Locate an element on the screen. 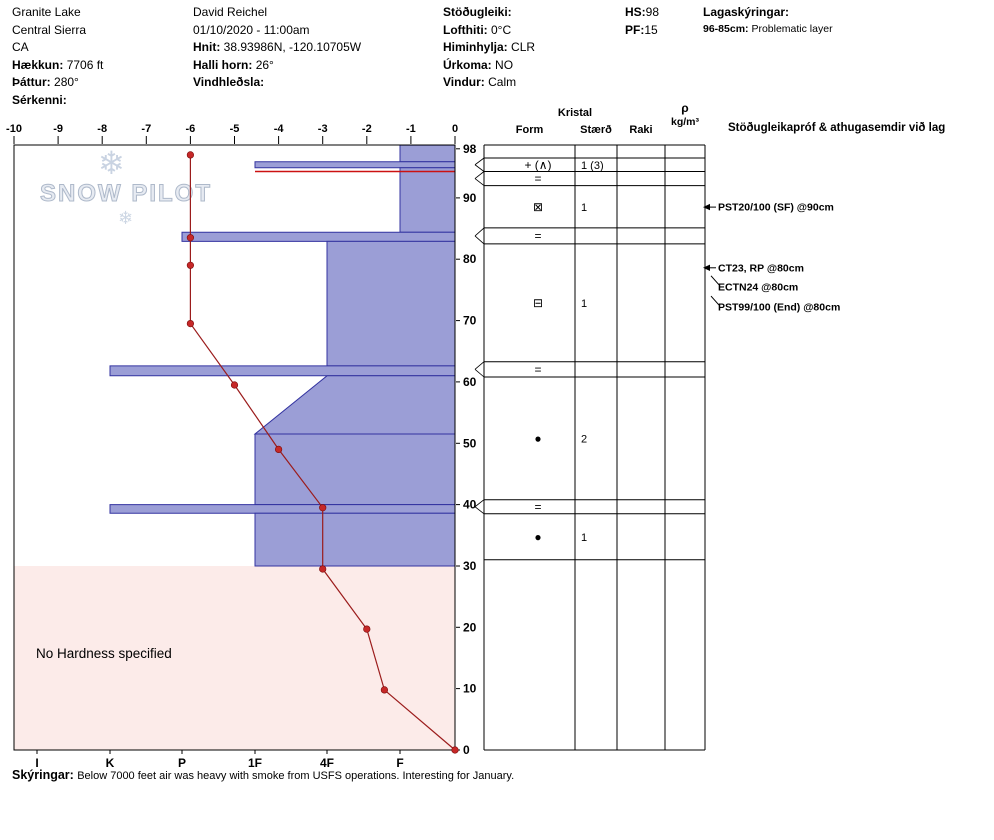  depth-tick-label: 90 is located at coordinates (470, 198).